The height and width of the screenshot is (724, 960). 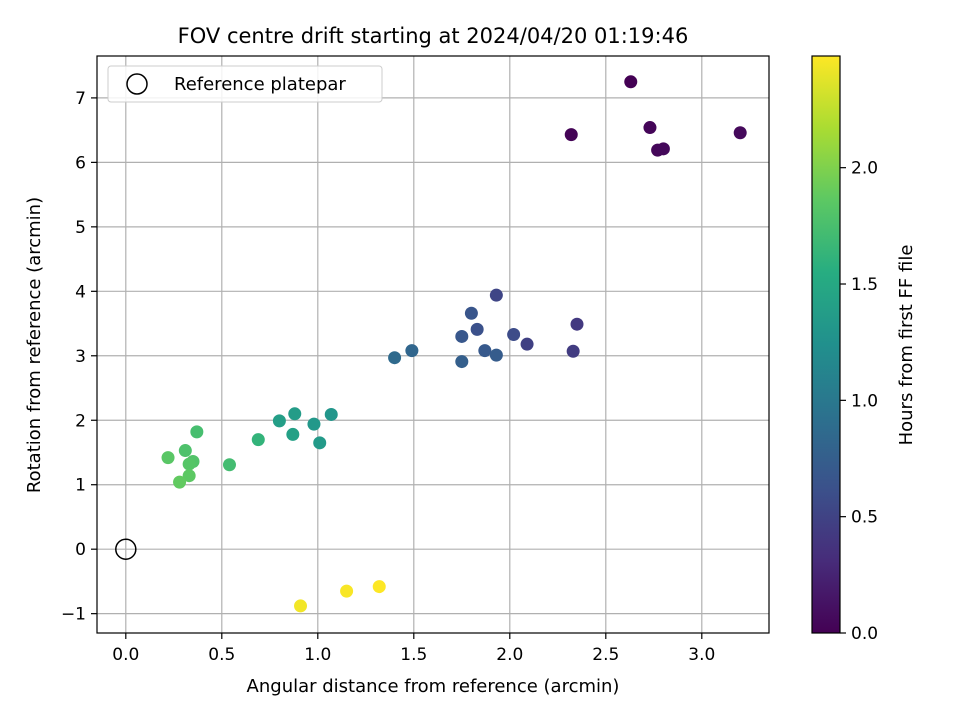 What do you see at coordinates (137, 84) in the screenshot?
I see `legend-marker-open-circle` at bounding box center [137, 84].